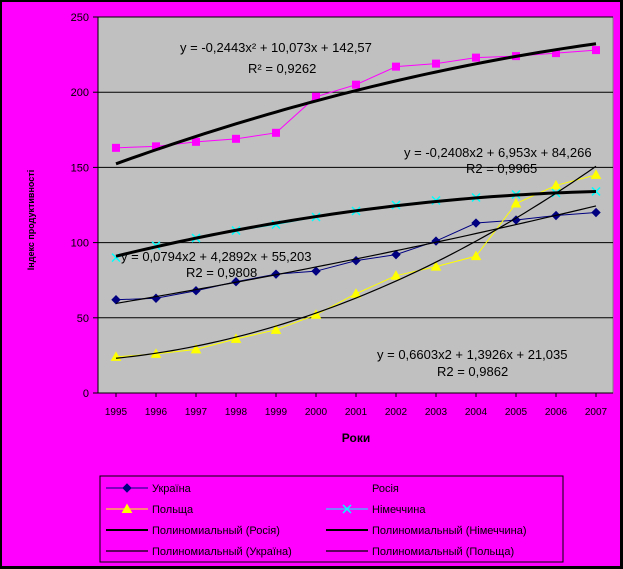 The width and height of the screenshot is (623, 569). I want to click on legend-item-trend-poland: Полиномиальный (Польща), so click(420, 552).